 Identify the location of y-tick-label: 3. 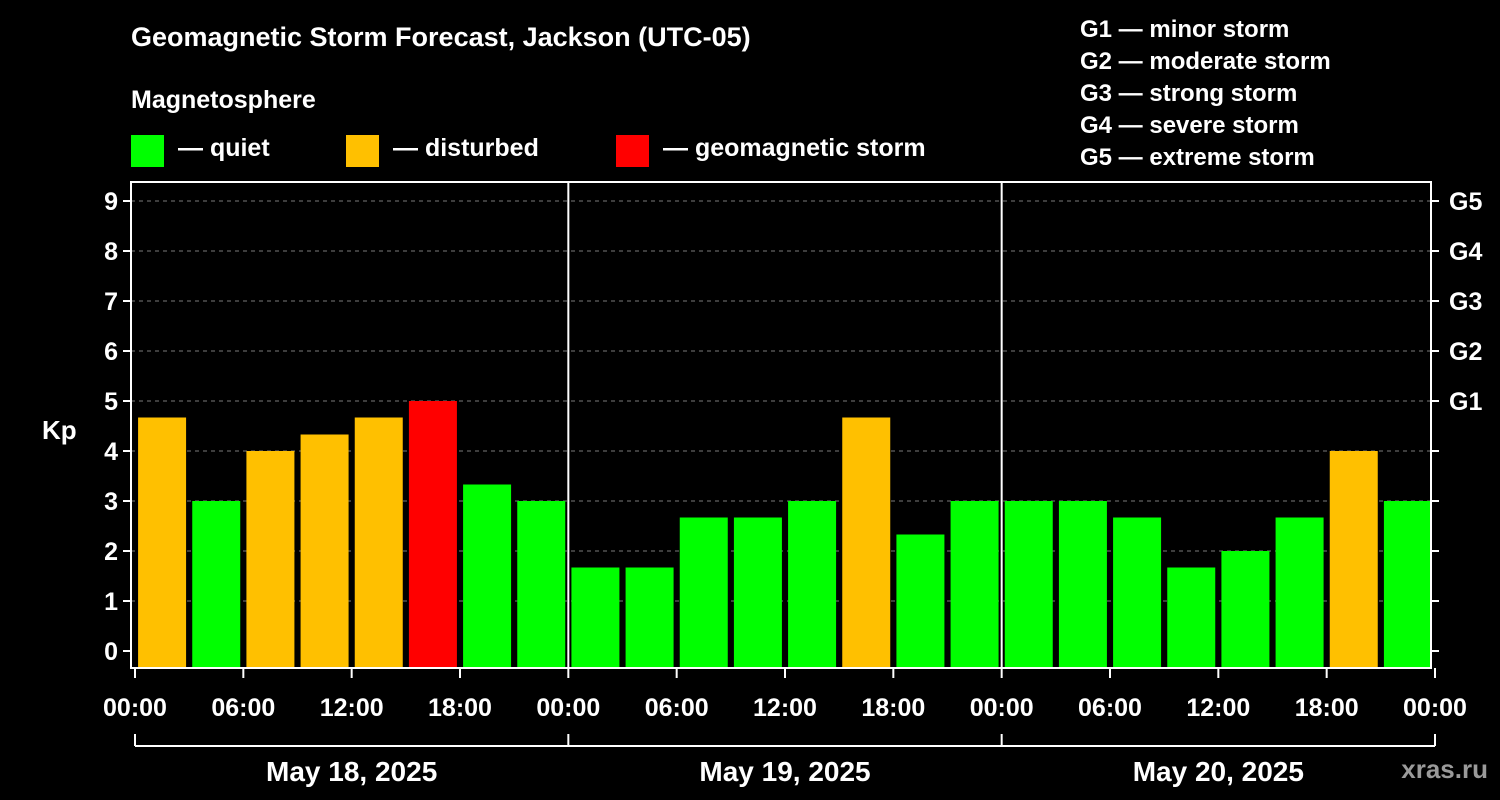
(111, 502).